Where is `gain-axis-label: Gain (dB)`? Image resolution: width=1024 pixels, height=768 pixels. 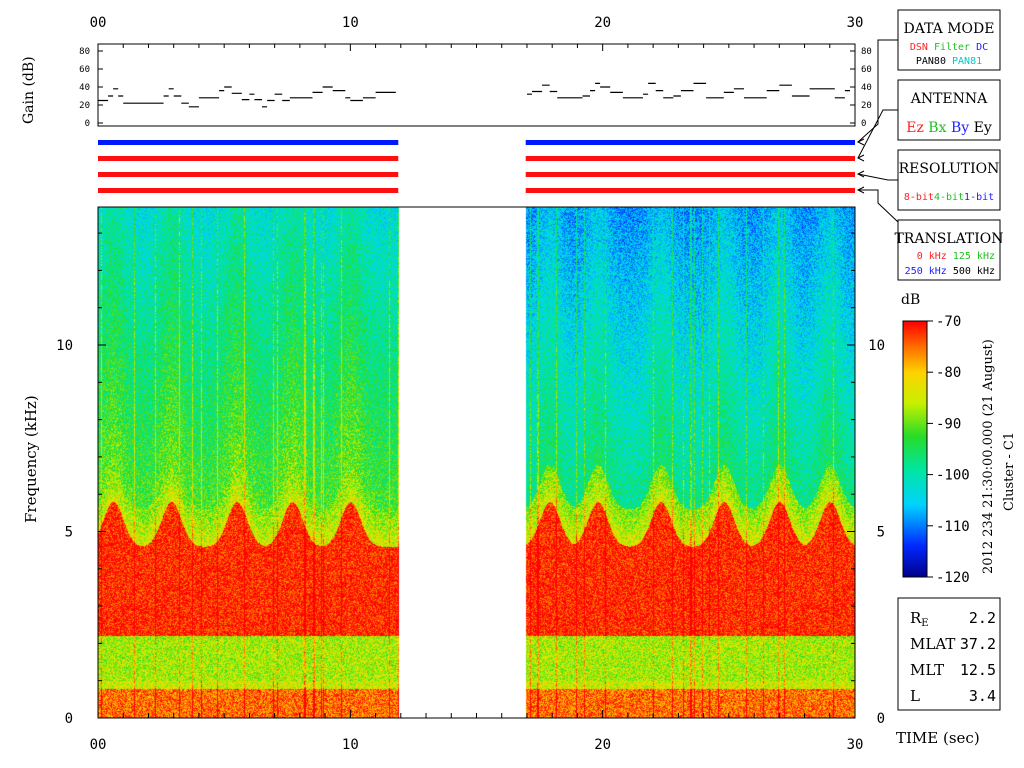
gain-axis-label: Gain (dB) is located at coordinates (29, 90).